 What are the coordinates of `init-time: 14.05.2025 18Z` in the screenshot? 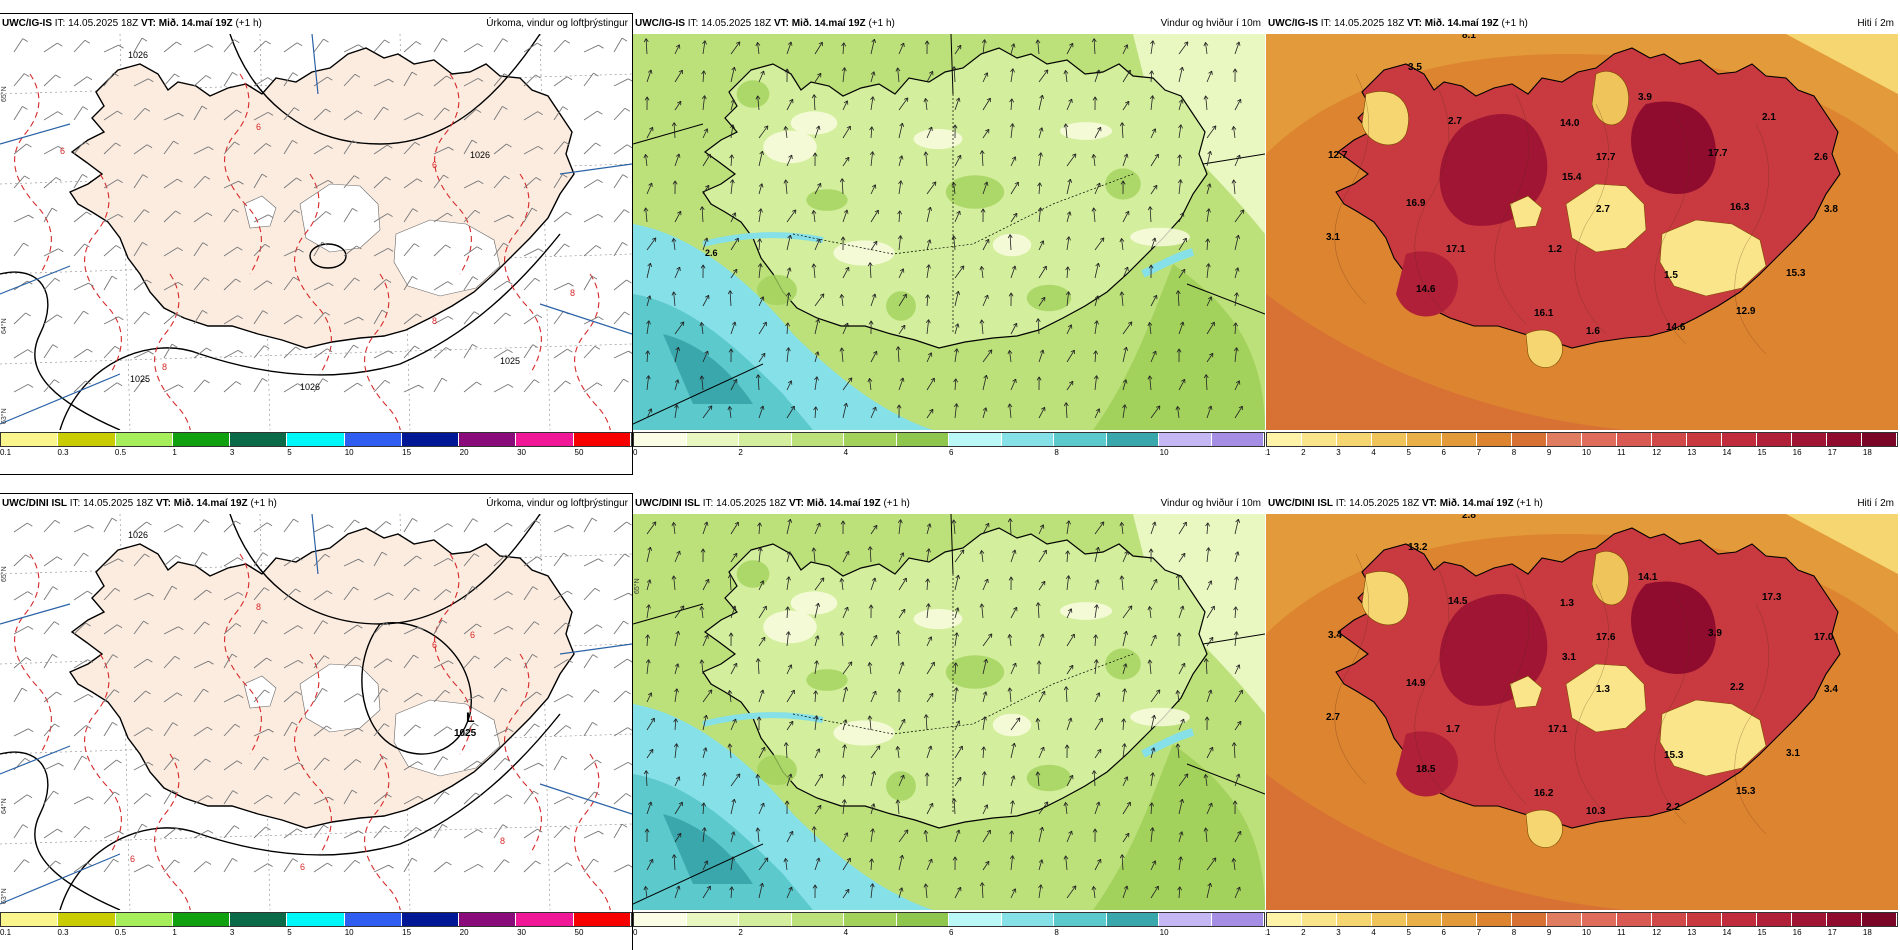 It's located at (118, 503).